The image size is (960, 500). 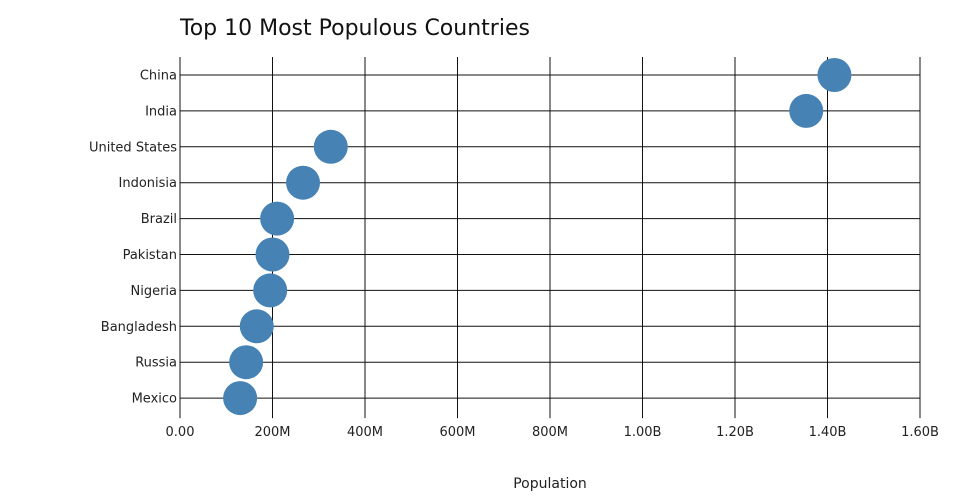 What do you see at coordinates (139, 327) in the screenshot?
I see `y-tick-label: Bangladesh` at bounding box center [139, 327].